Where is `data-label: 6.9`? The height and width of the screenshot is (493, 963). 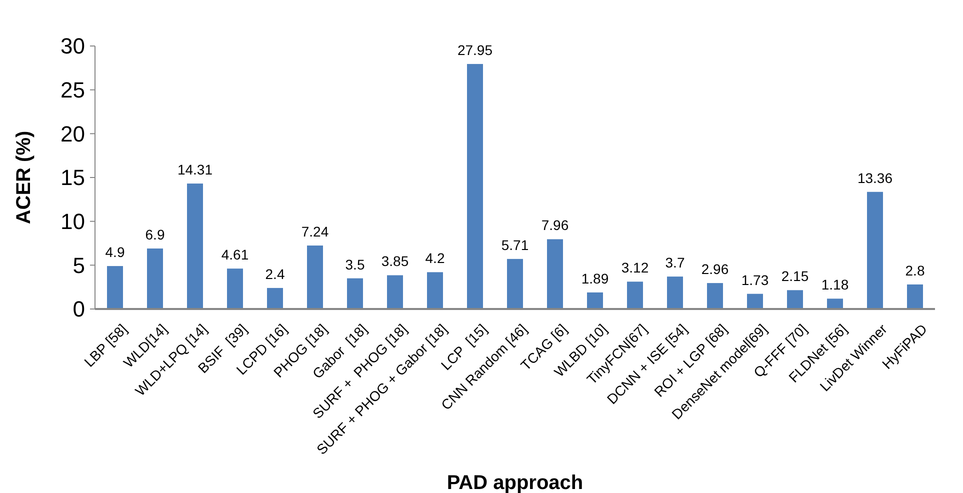 data-label: 6.9 is located at coordinates (155, 234).